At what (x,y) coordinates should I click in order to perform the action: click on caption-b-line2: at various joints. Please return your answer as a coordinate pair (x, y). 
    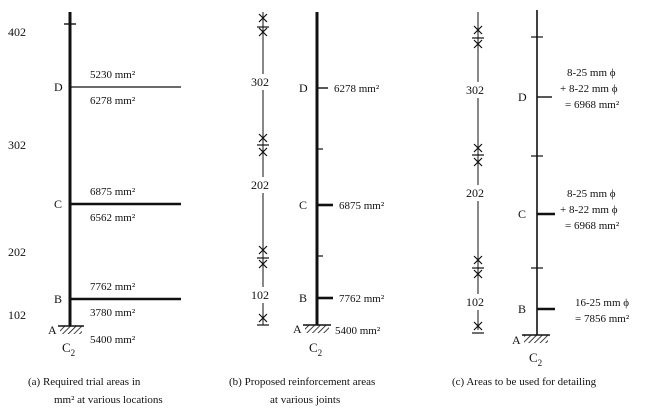
    Looking at the image, I should click on (305, 400).